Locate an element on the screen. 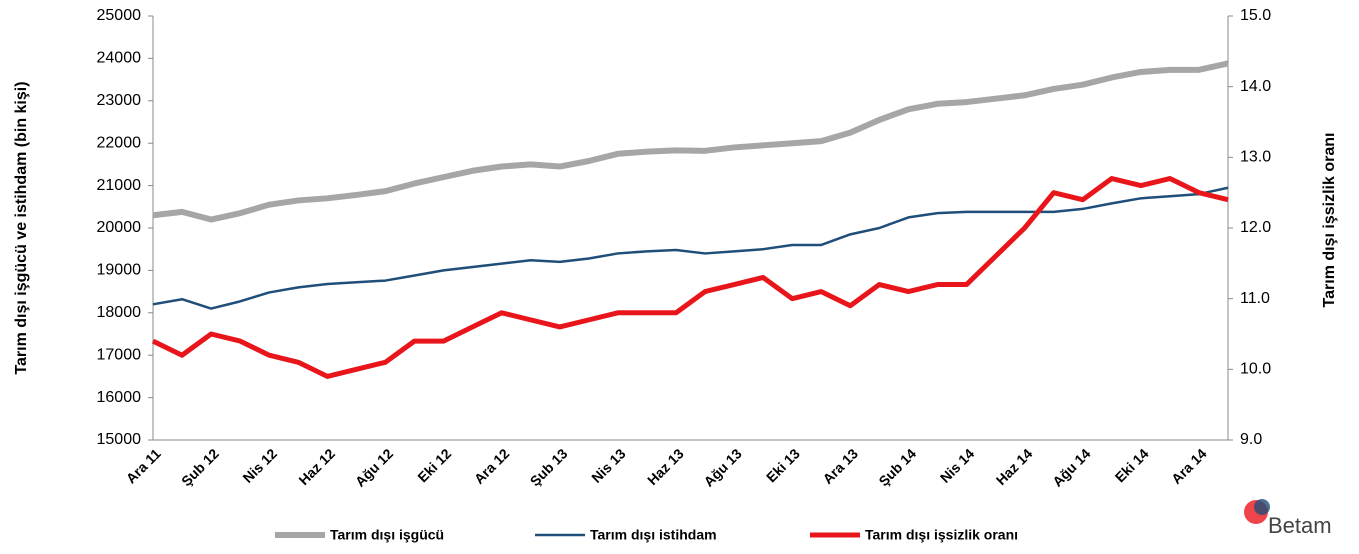  y-tick-label: 23000 is located at coordinates (119, 100).